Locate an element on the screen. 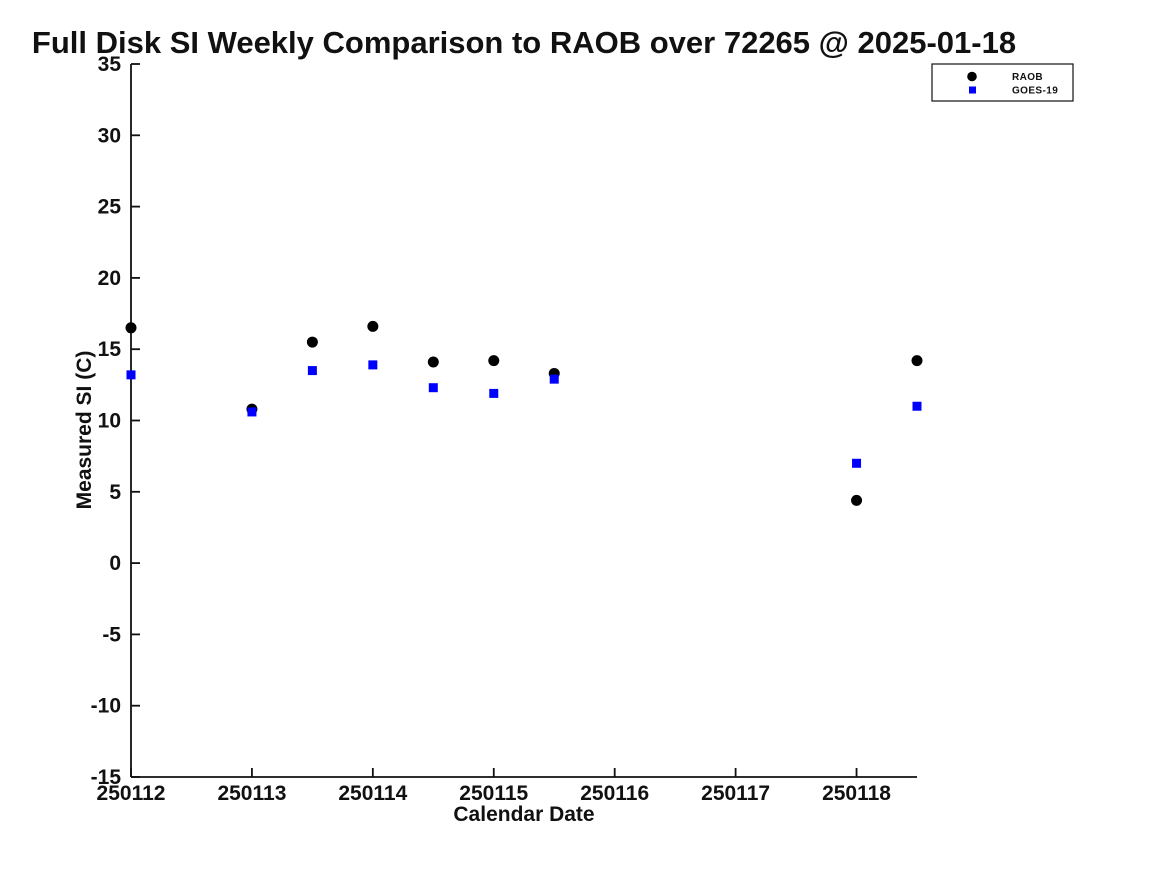  x-tick-label: 250115 is located at coordinates (493, 793).